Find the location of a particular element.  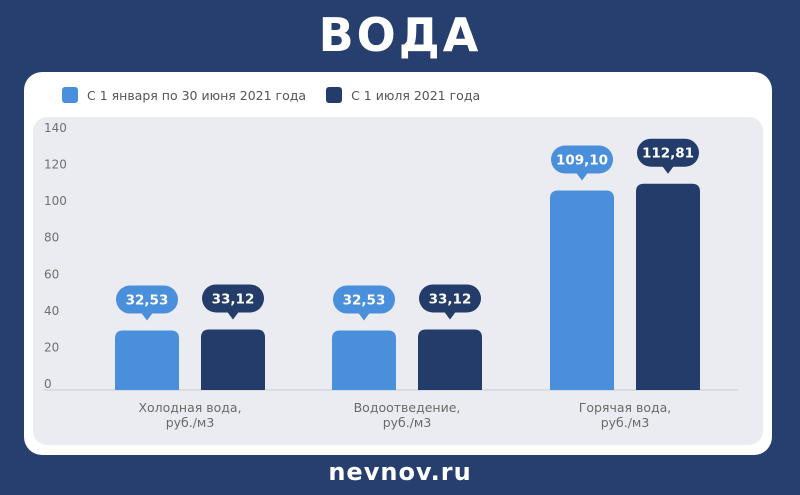

y-tick-label: 60 is located at coordinates (51, 274).